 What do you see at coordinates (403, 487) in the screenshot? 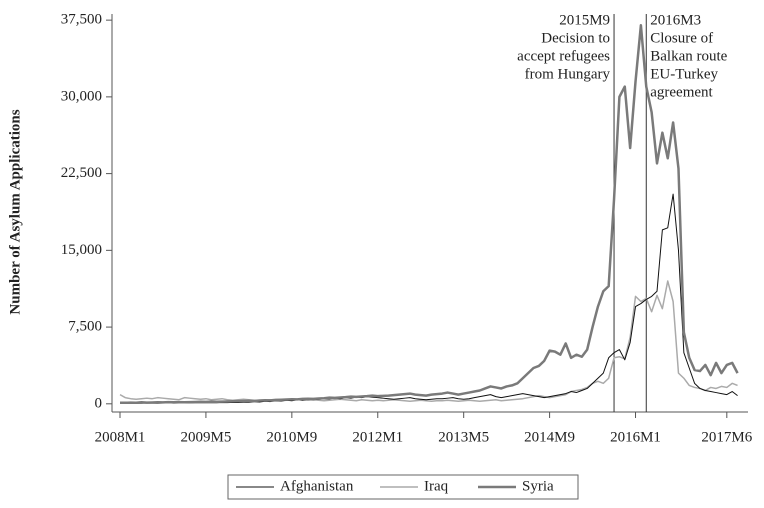
I see `legend-box` at bounding box center [403, 487].